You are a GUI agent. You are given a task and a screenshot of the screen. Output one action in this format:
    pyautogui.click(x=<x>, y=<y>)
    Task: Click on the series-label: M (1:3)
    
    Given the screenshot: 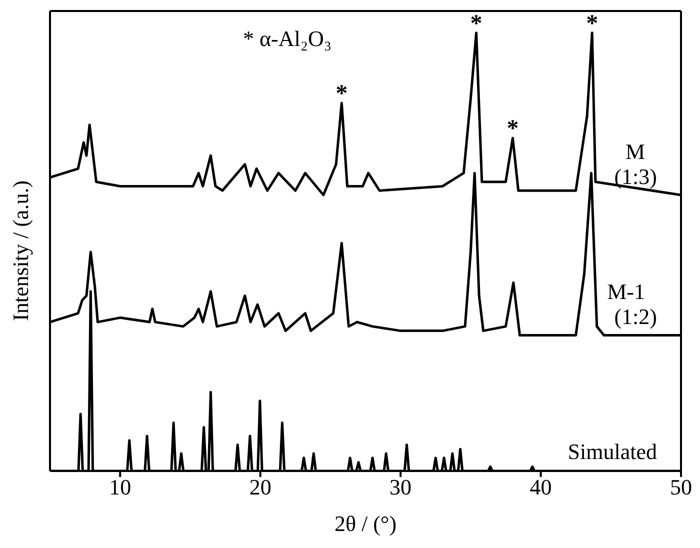 What is the action you would take?
    pyautogui.click(x=635, y=164)
    